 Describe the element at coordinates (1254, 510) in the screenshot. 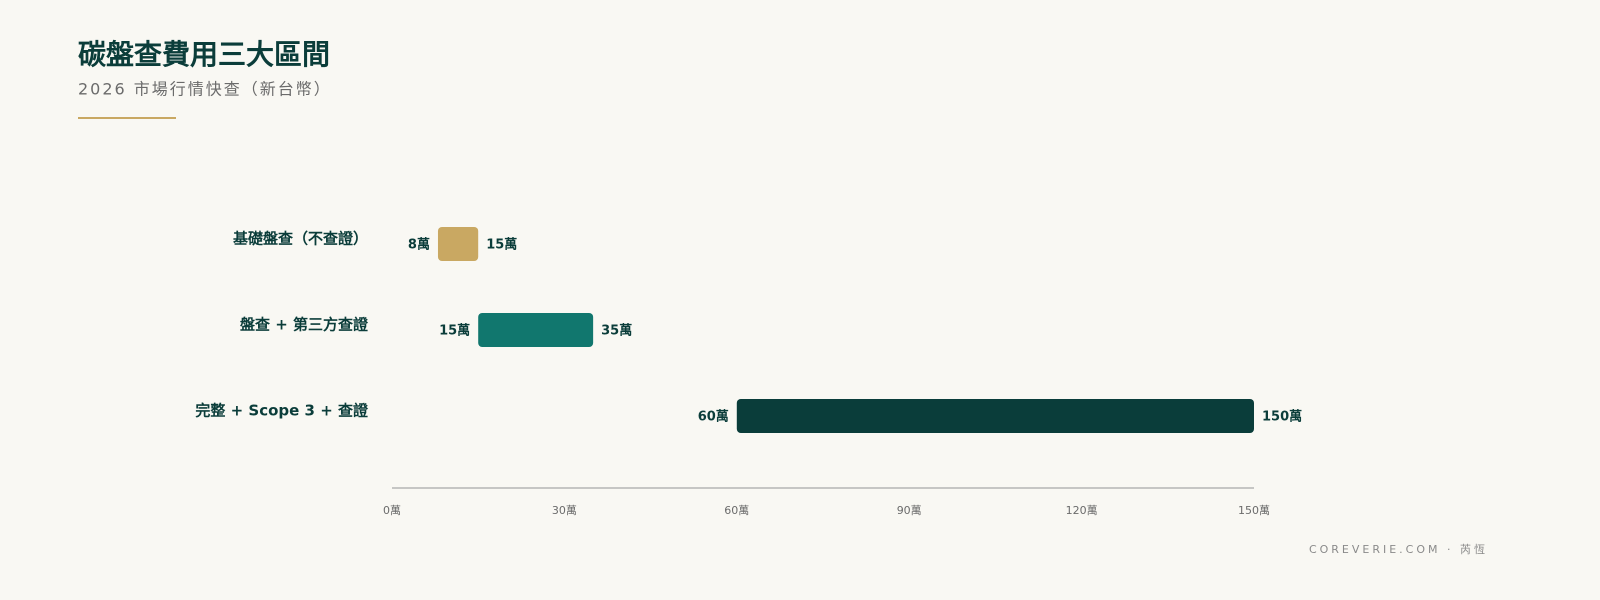

I see `x-tick-label: 150萬` at that location.